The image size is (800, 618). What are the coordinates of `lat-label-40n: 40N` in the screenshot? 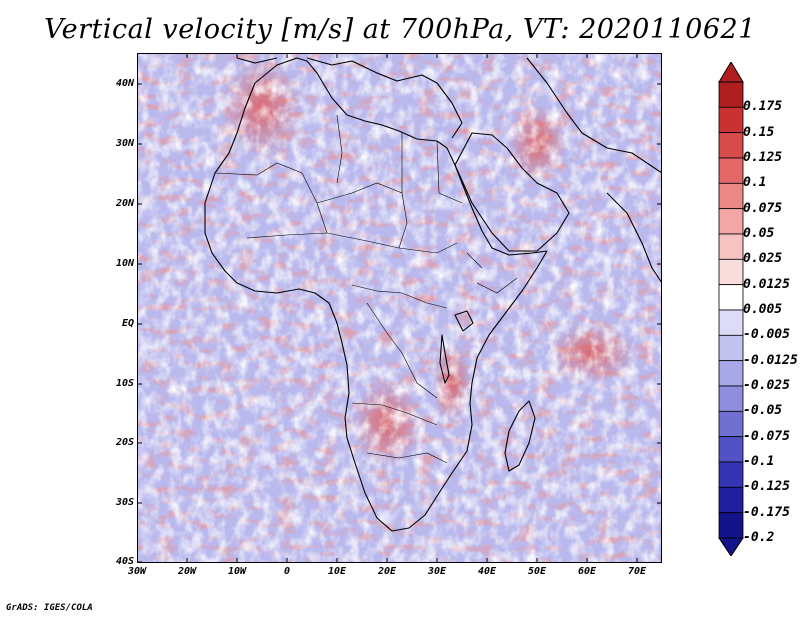 It's located at (124, 83).